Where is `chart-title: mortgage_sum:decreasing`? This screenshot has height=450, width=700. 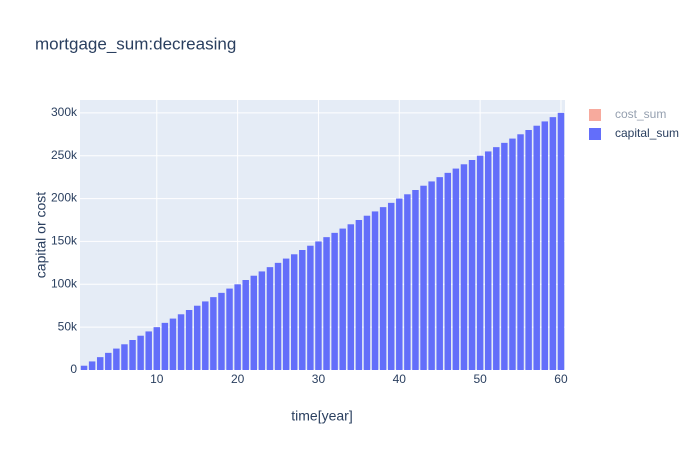 chart-title: mortgage_sum:decreasing is located at coordinates (135, 43).